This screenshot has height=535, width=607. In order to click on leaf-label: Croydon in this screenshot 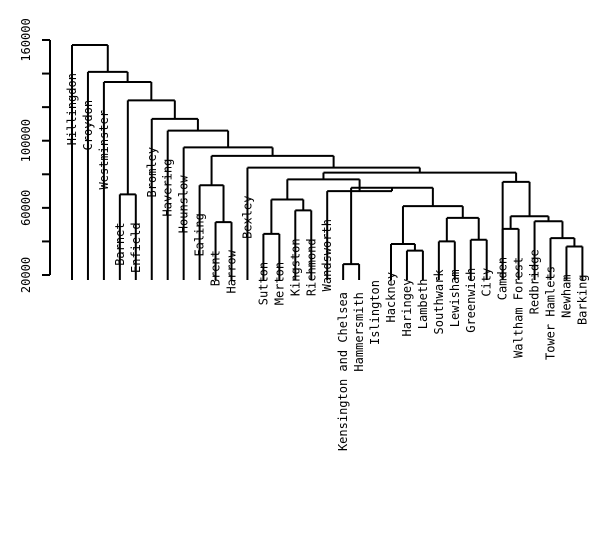, I will do `click(88, 125)`.